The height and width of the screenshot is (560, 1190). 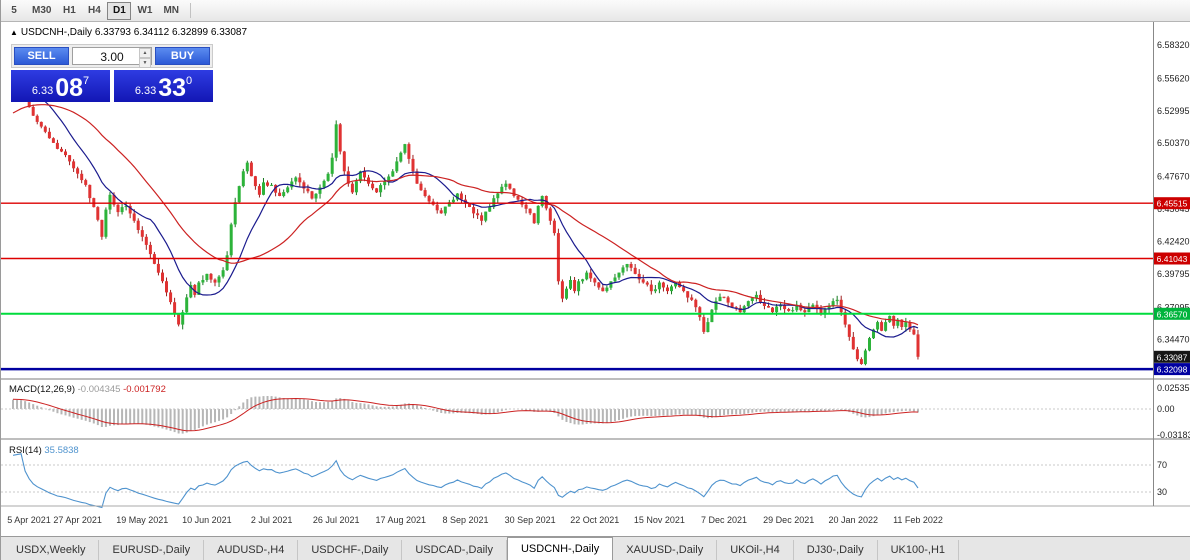 What do you see at coordinates (1172, 357) in the screenshot?
I see `svg-text: 6.33087` at bounding box center [1172, 357].